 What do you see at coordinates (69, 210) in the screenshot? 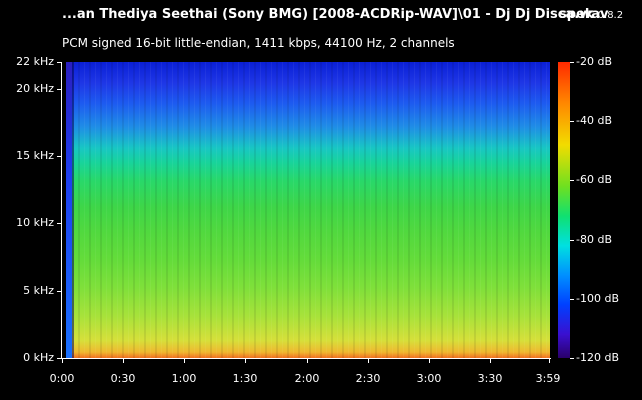
I see `spectrogram-edge-band` at bounding box center [69, 210].